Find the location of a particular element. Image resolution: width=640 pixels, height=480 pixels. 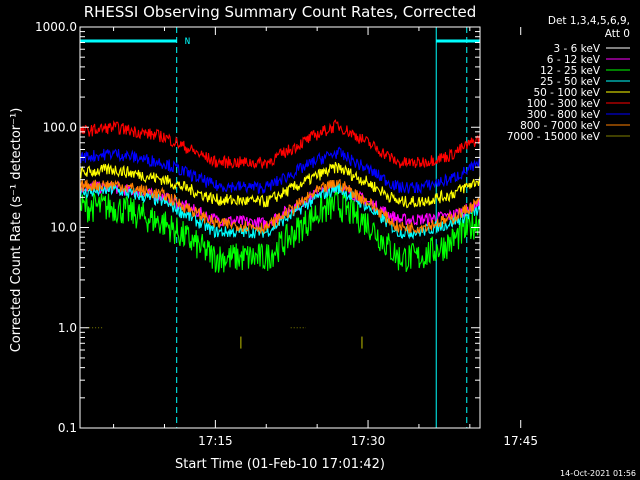

legend-entry-7: 800 - 7000 keV is located at coordinates (575, 126).